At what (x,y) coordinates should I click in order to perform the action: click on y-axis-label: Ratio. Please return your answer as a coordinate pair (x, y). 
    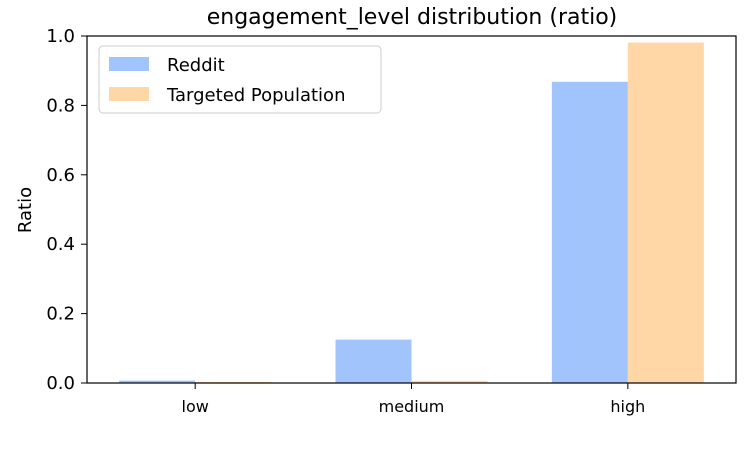
    Looking at the image, I should click on (25, 210).